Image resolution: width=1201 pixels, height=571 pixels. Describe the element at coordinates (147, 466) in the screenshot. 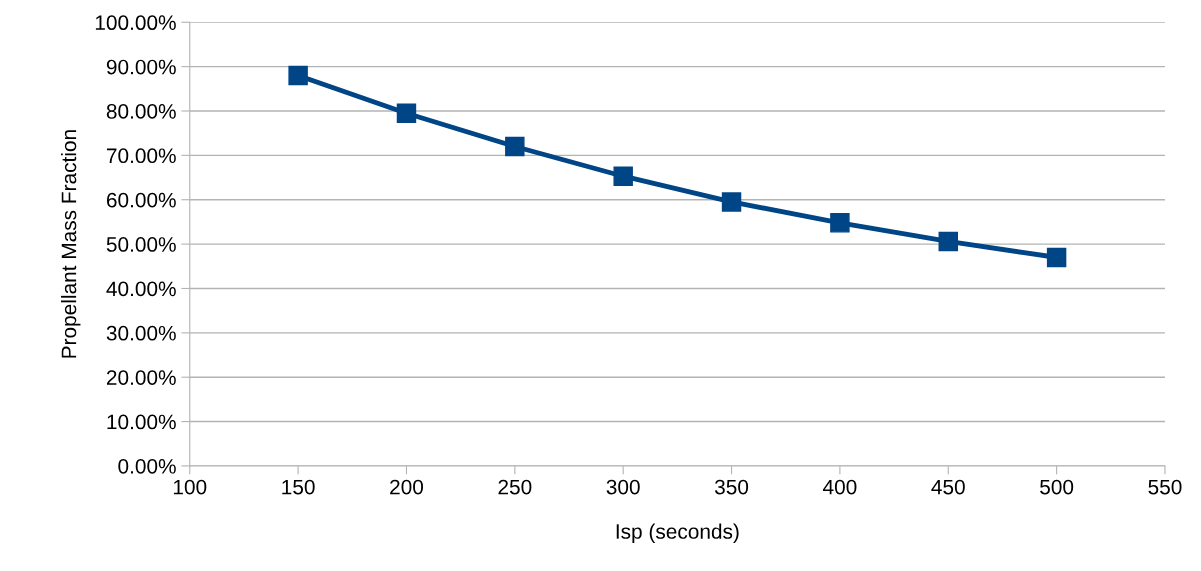

I see `y-tick-label: 0.00%` at that location.